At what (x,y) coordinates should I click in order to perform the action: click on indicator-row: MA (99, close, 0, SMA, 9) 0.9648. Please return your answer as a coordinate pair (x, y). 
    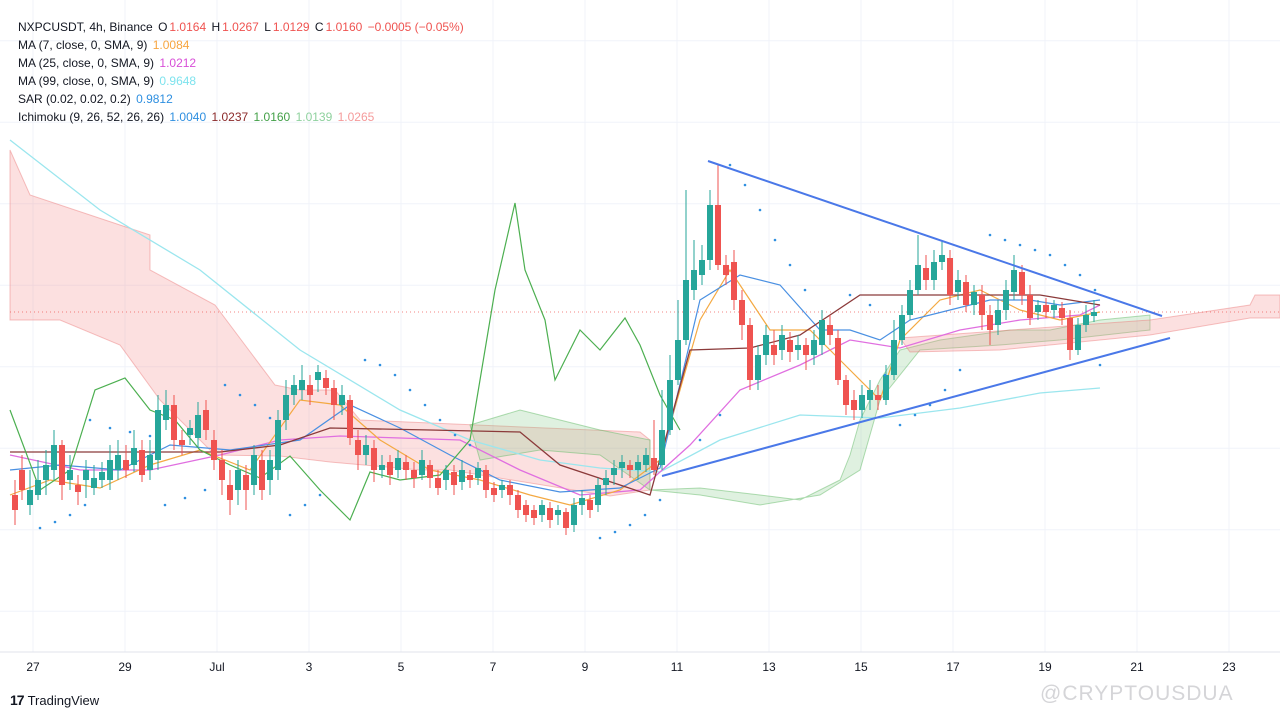
    Looking at the image, I should click on (242, 81).